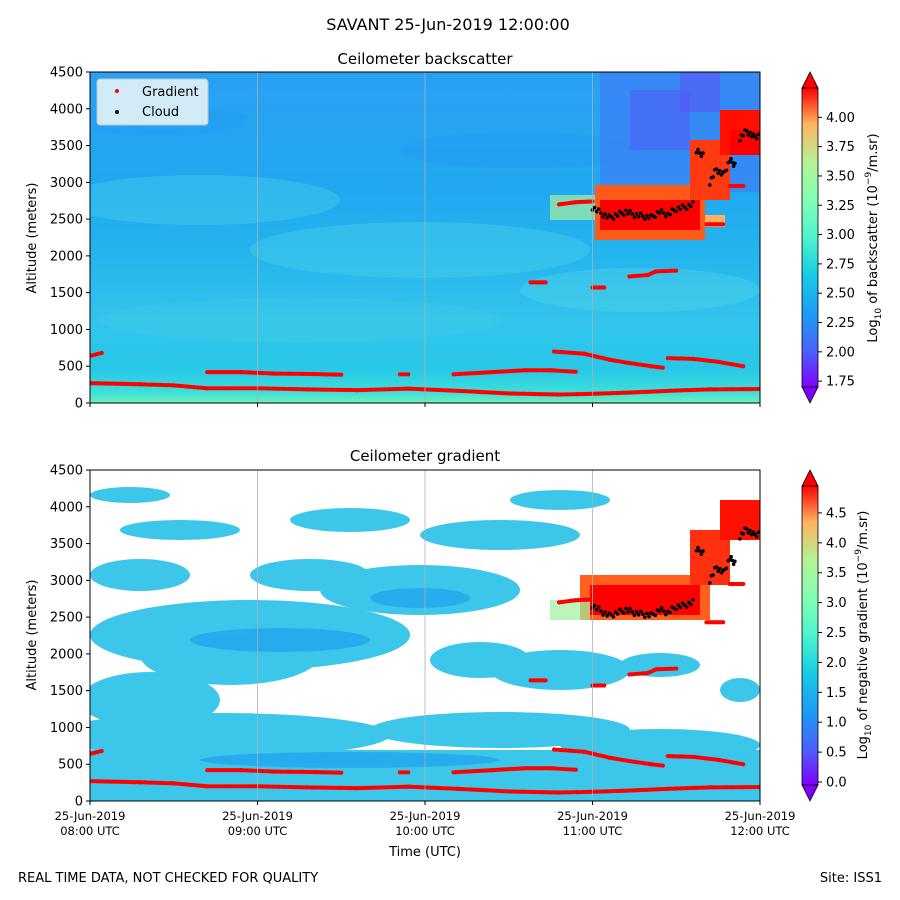  Describe the element at coordinates (840, 206) in the screenshot. I see `colorbar-tick-label: 3.25` at that location.